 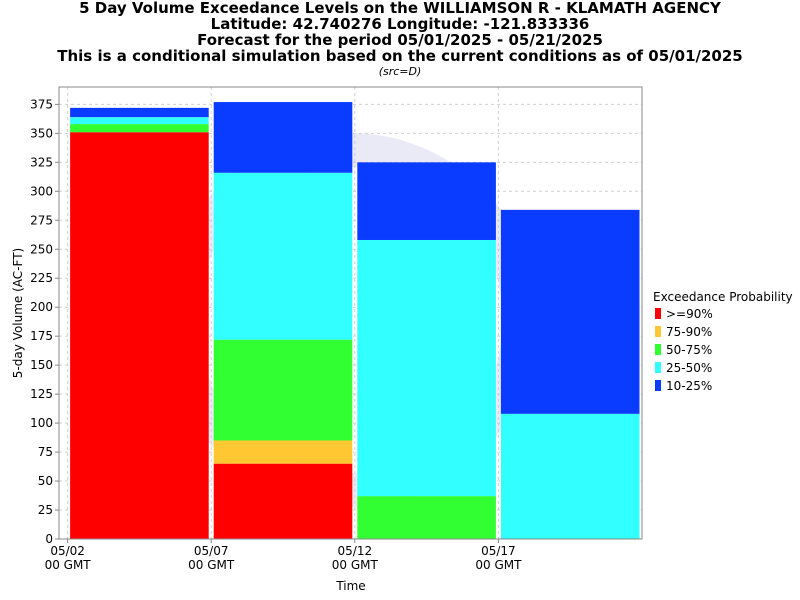 I want to click on chart-source: (src=D), so click(x=400, y=71).